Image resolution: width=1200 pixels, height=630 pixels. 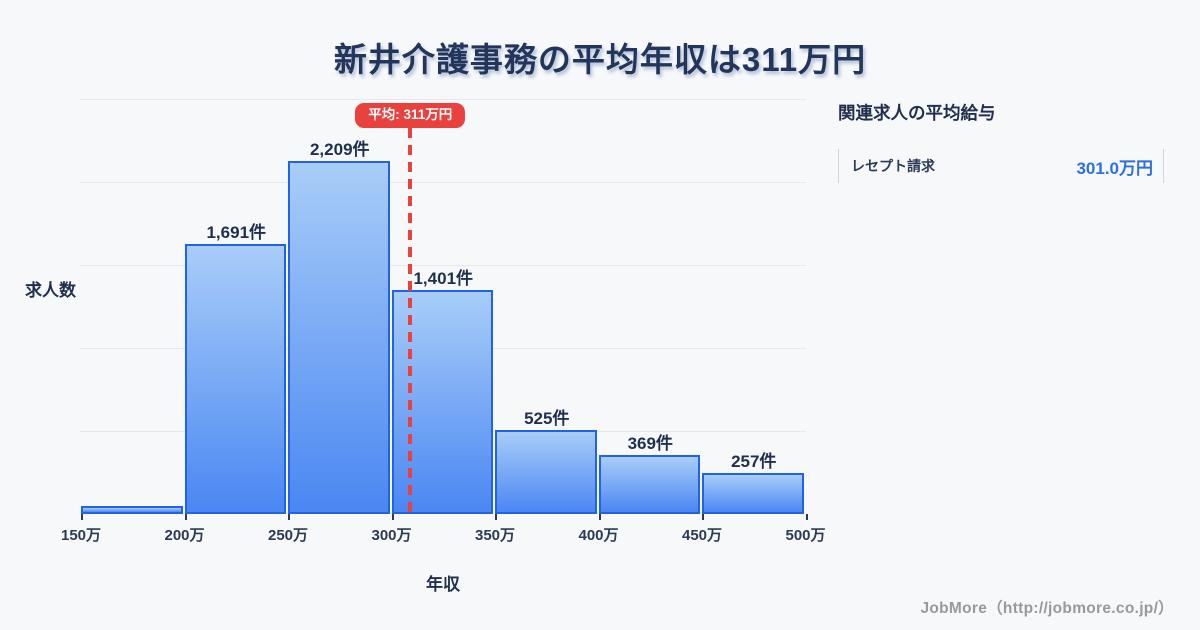 I want to click on average-line, so click(x=410, y=321).